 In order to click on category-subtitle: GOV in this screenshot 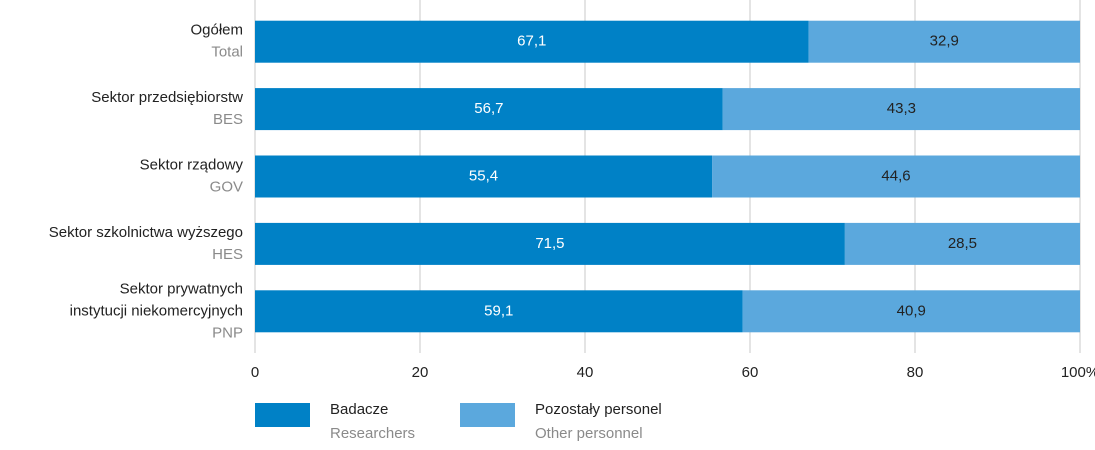, I will do `click(226, 186)`.